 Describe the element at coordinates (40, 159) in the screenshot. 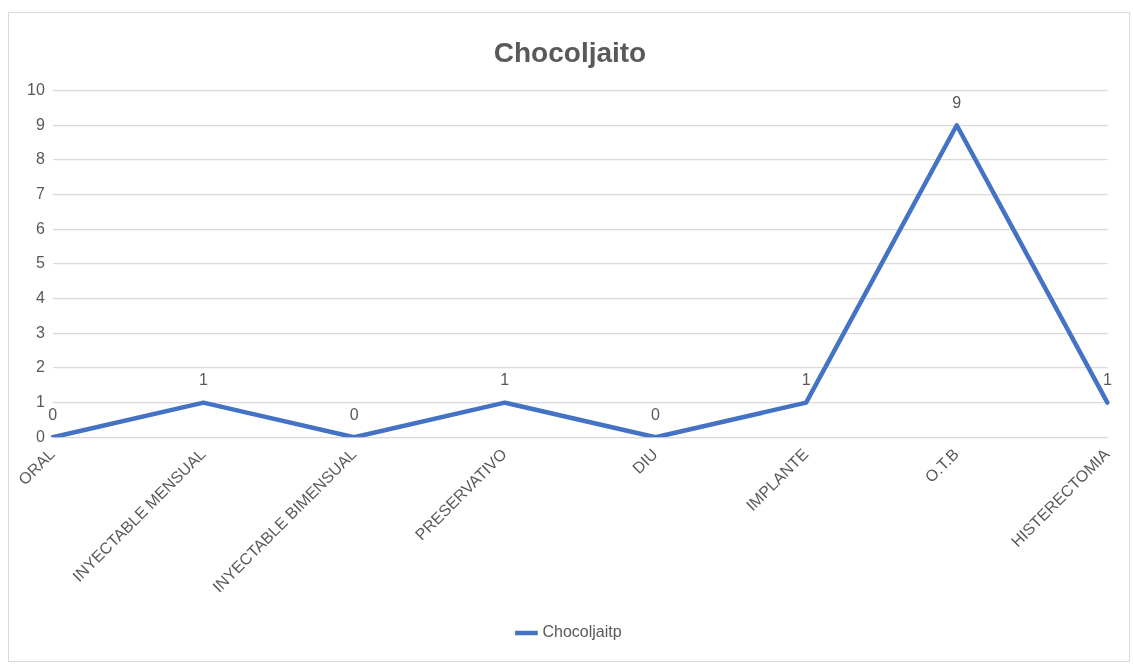

I see `y-tick-label: 8` at that location.